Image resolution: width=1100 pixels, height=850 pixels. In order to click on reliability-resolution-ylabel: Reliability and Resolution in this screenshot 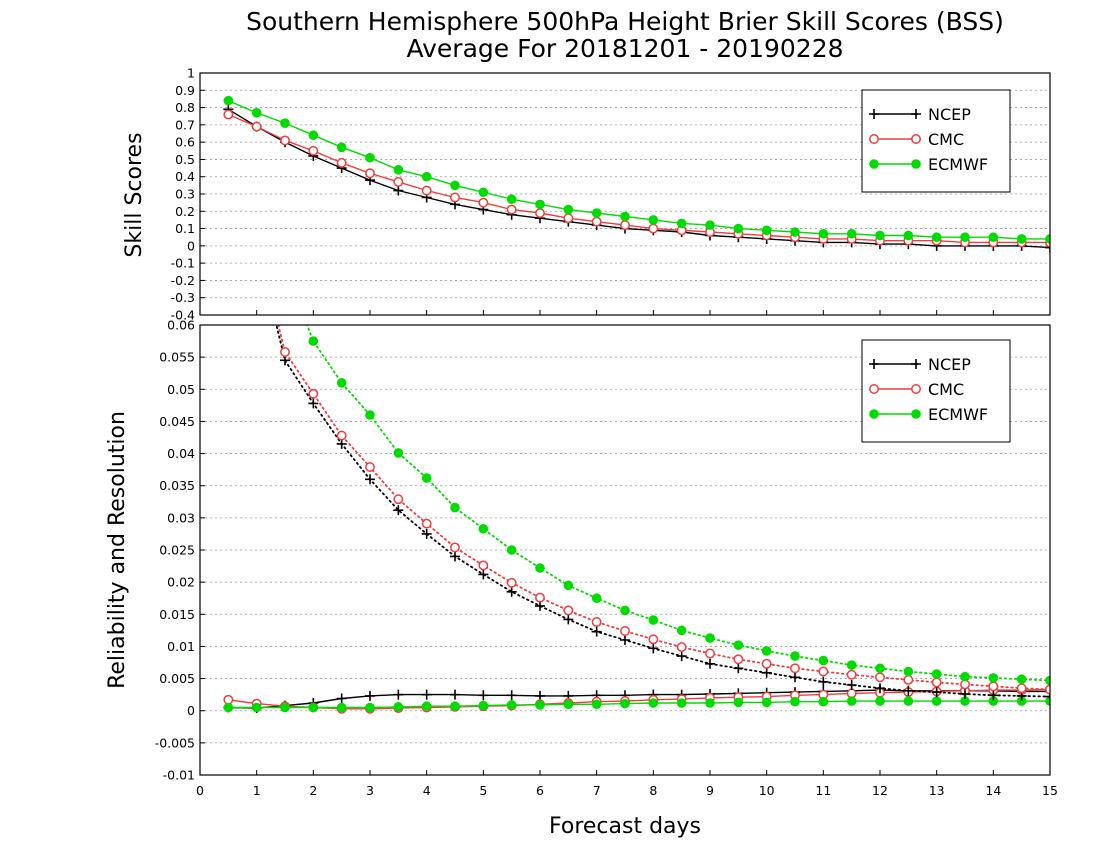, I will do `click(117, 550)`.